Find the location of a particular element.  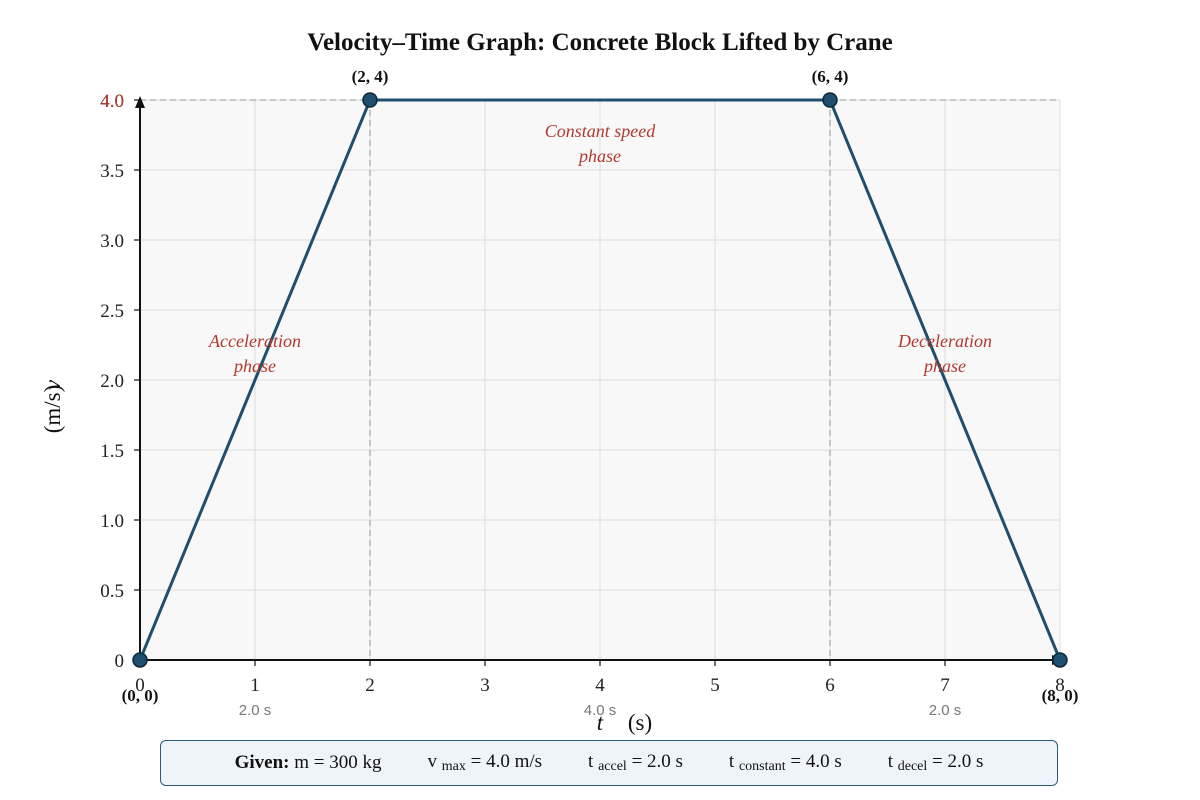

y-tick-label: 1.5 is located at coordinates (112, 451).